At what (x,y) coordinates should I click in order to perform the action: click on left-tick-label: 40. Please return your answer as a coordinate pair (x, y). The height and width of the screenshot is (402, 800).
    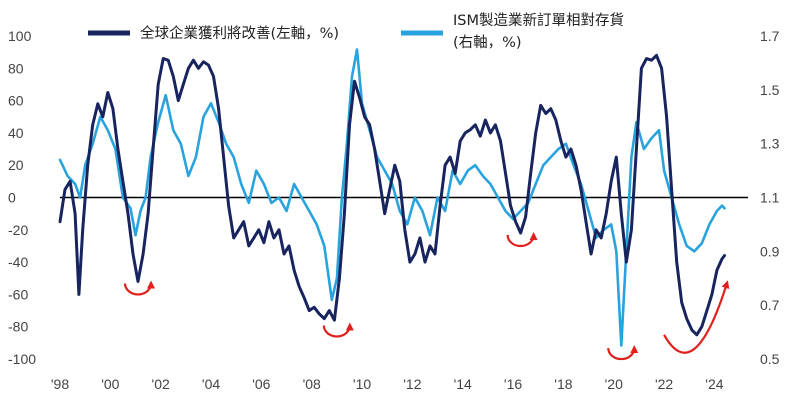
    Looking at the image, I should click on (16, 133).